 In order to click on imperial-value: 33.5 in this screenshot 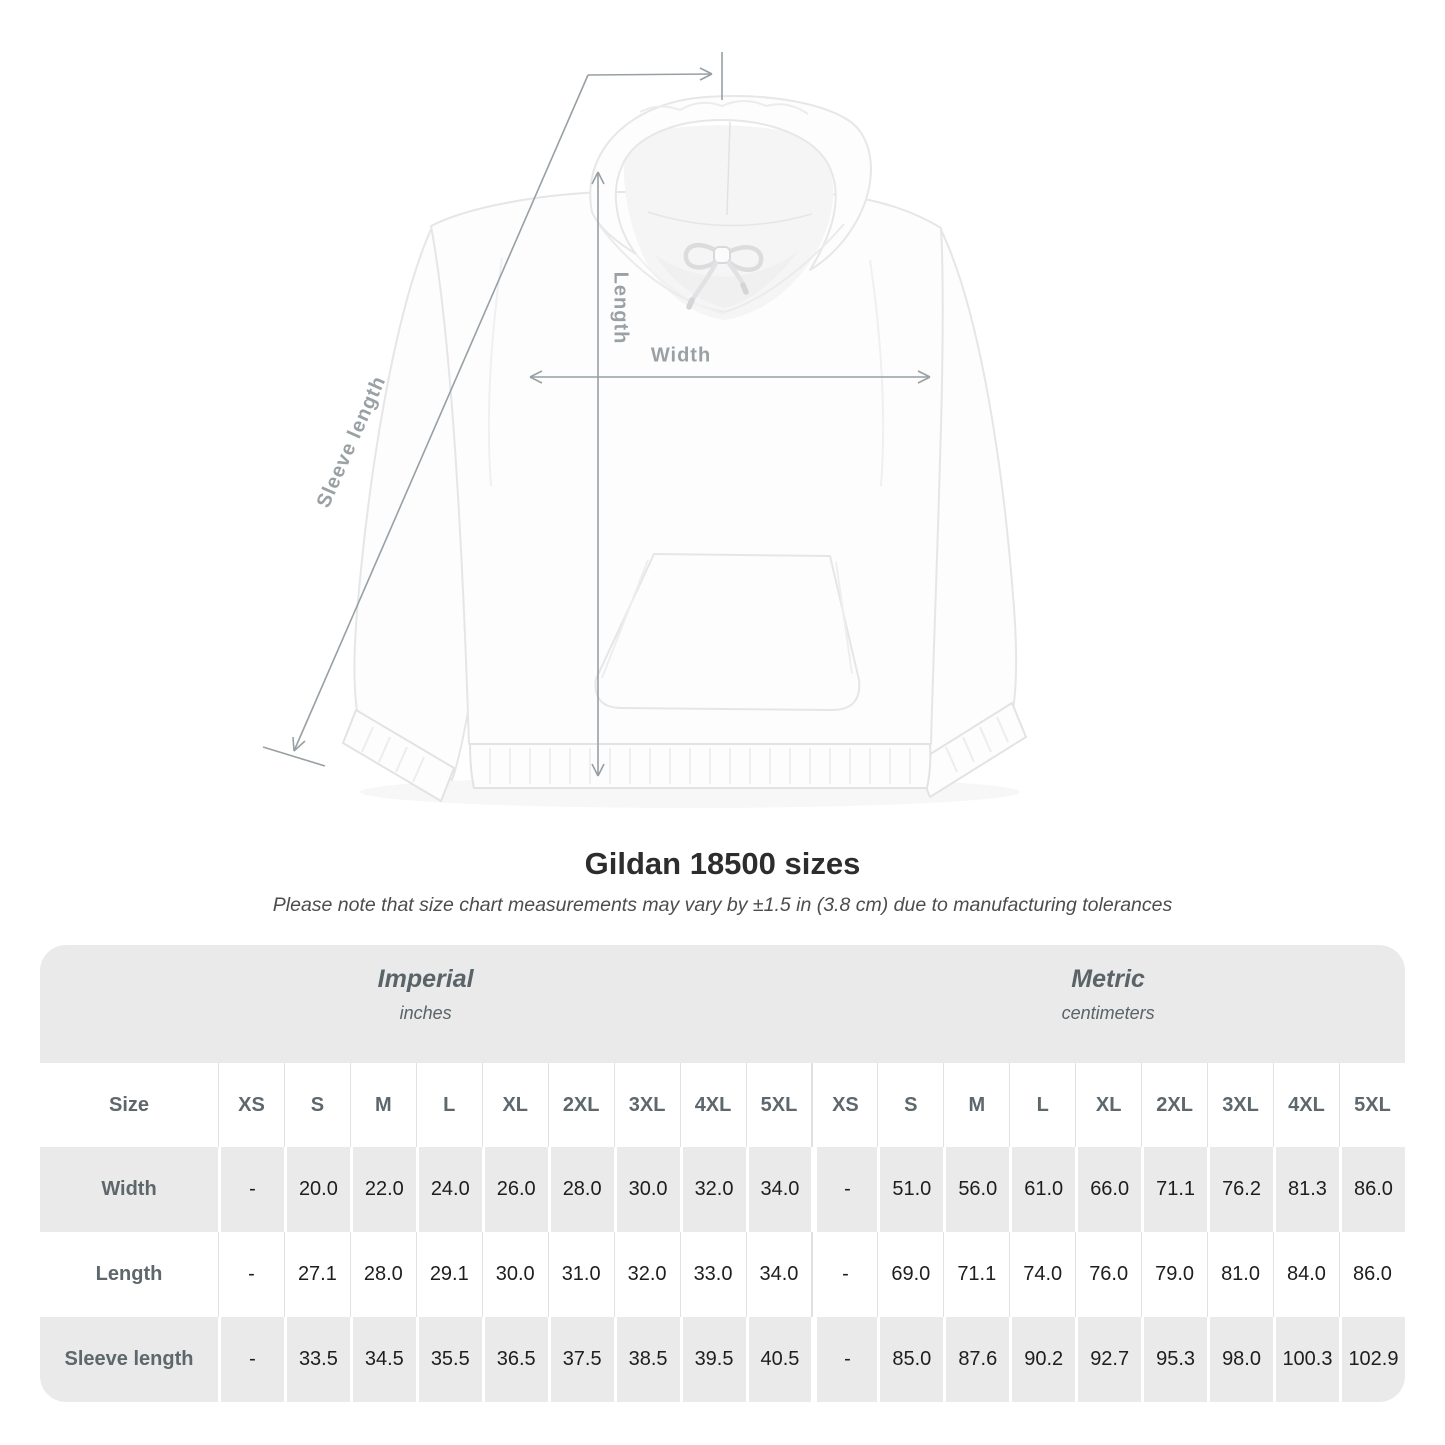, I will do `click(316, 1359)`.